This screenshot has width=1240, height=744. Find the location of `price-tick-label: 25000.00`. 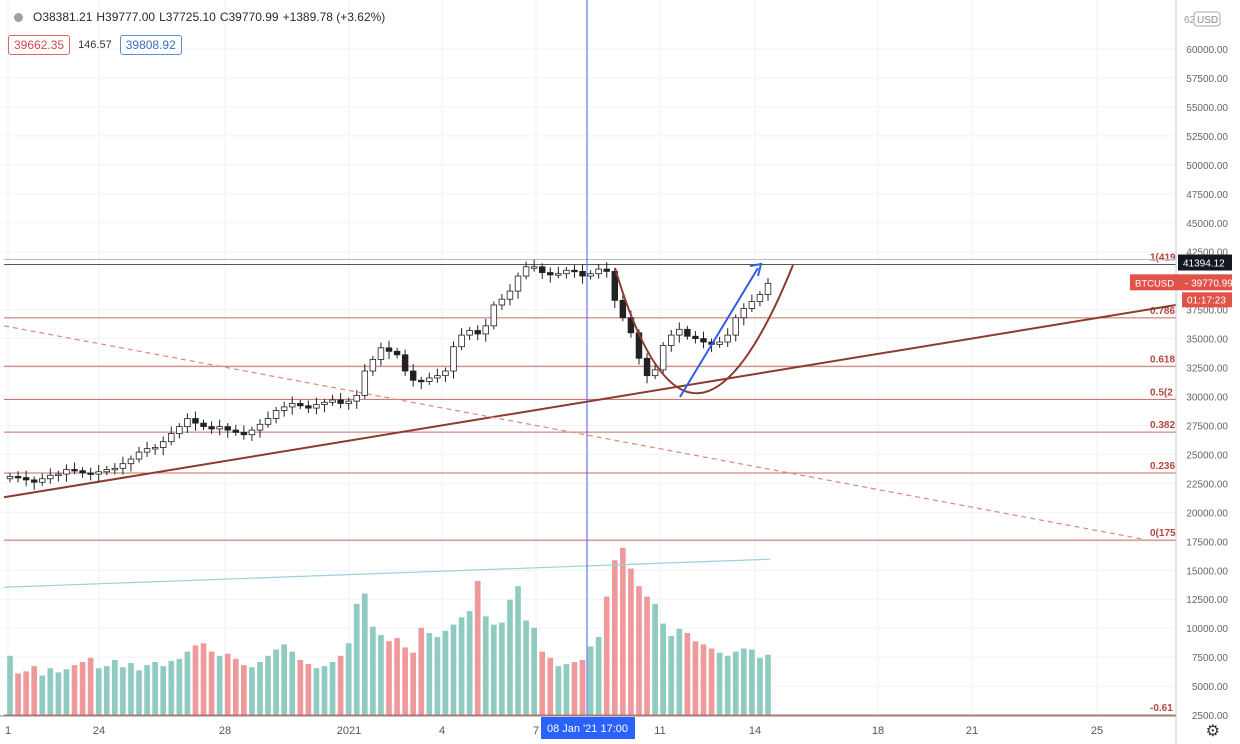

price-tick-label: 25000.00 is located at coordinates (1207, 455).